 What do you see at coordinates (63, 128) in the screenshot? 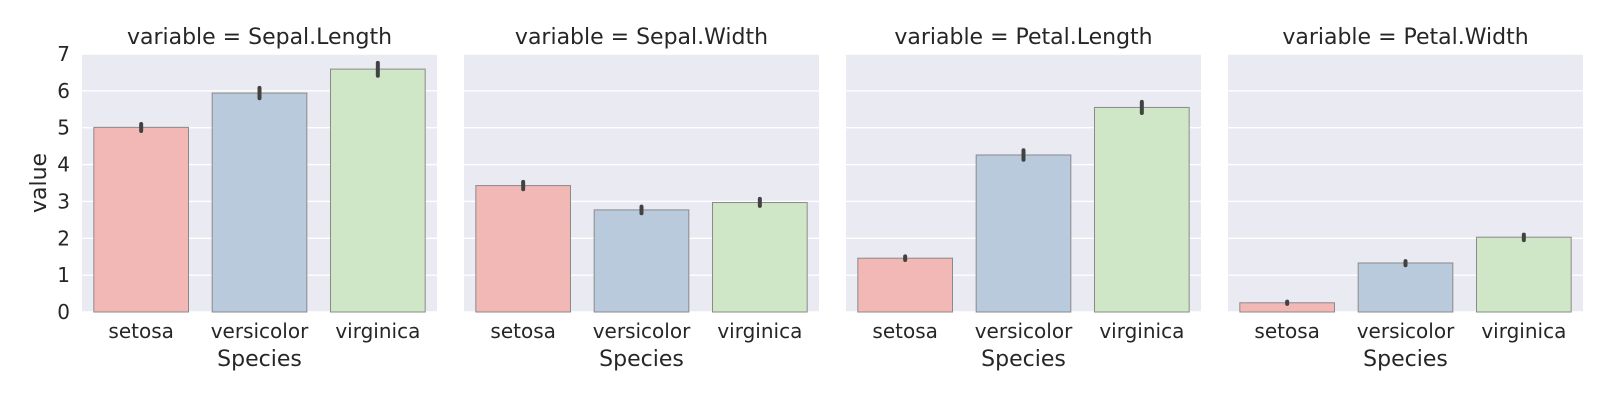
I see `y-tick-label: 5` at bounding box center [63, 128].